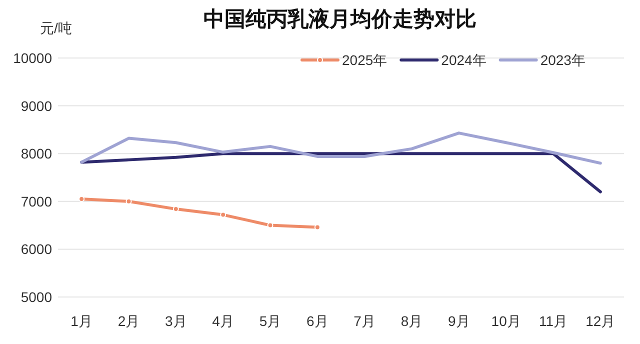 The width and height of the screenshot is (640, 344). I want to click on x-tick-label: 6月, so click(317, 321).